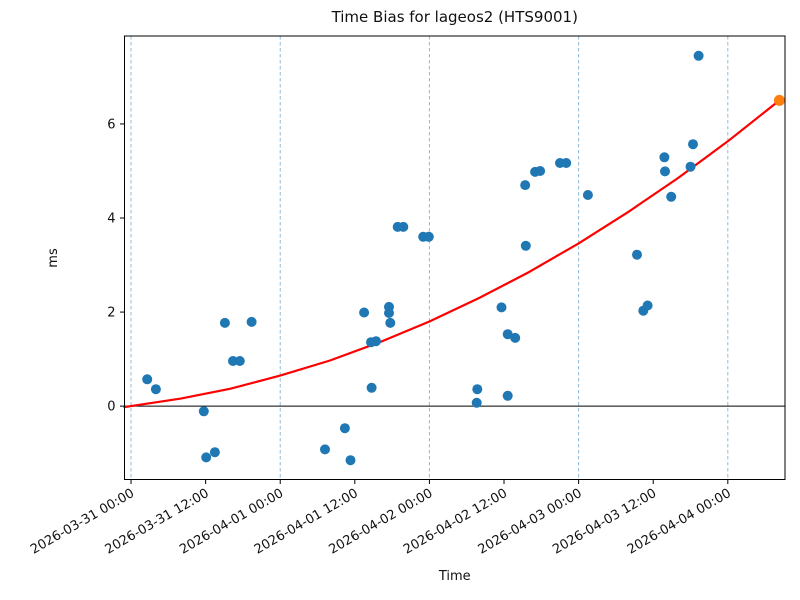 This screenshot has height=600, width=800. Describe the element at coordinates (111, 407) in the screenshot. I see `y-tick-label: 0` at that location.